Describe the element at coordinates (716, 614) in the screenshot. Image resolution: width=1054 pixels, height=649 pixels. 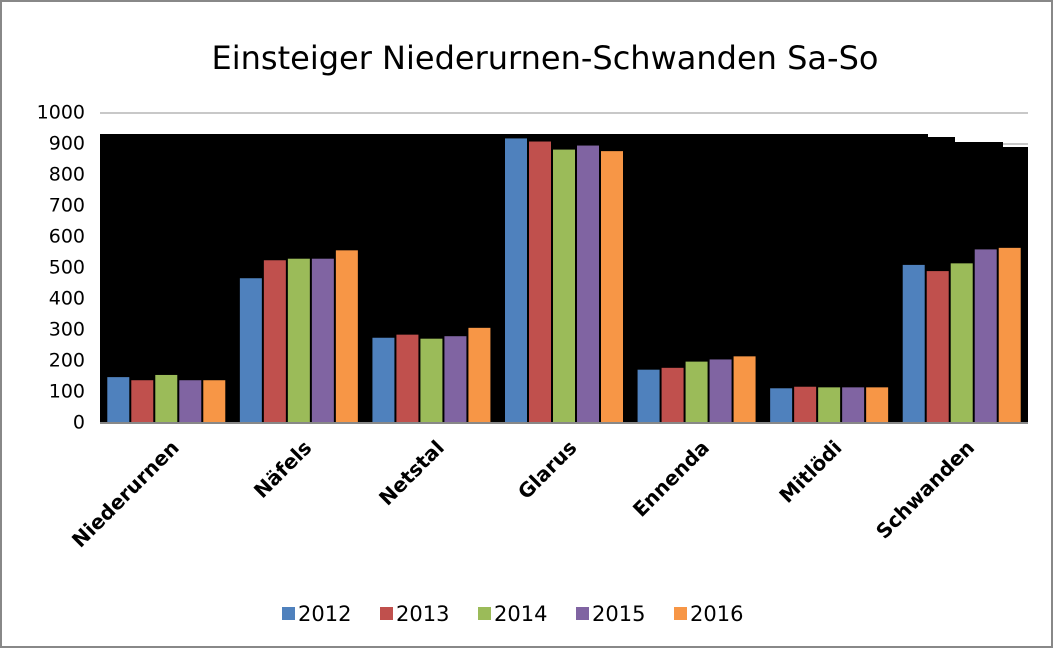
I see `legend-label: 2016` at that location.